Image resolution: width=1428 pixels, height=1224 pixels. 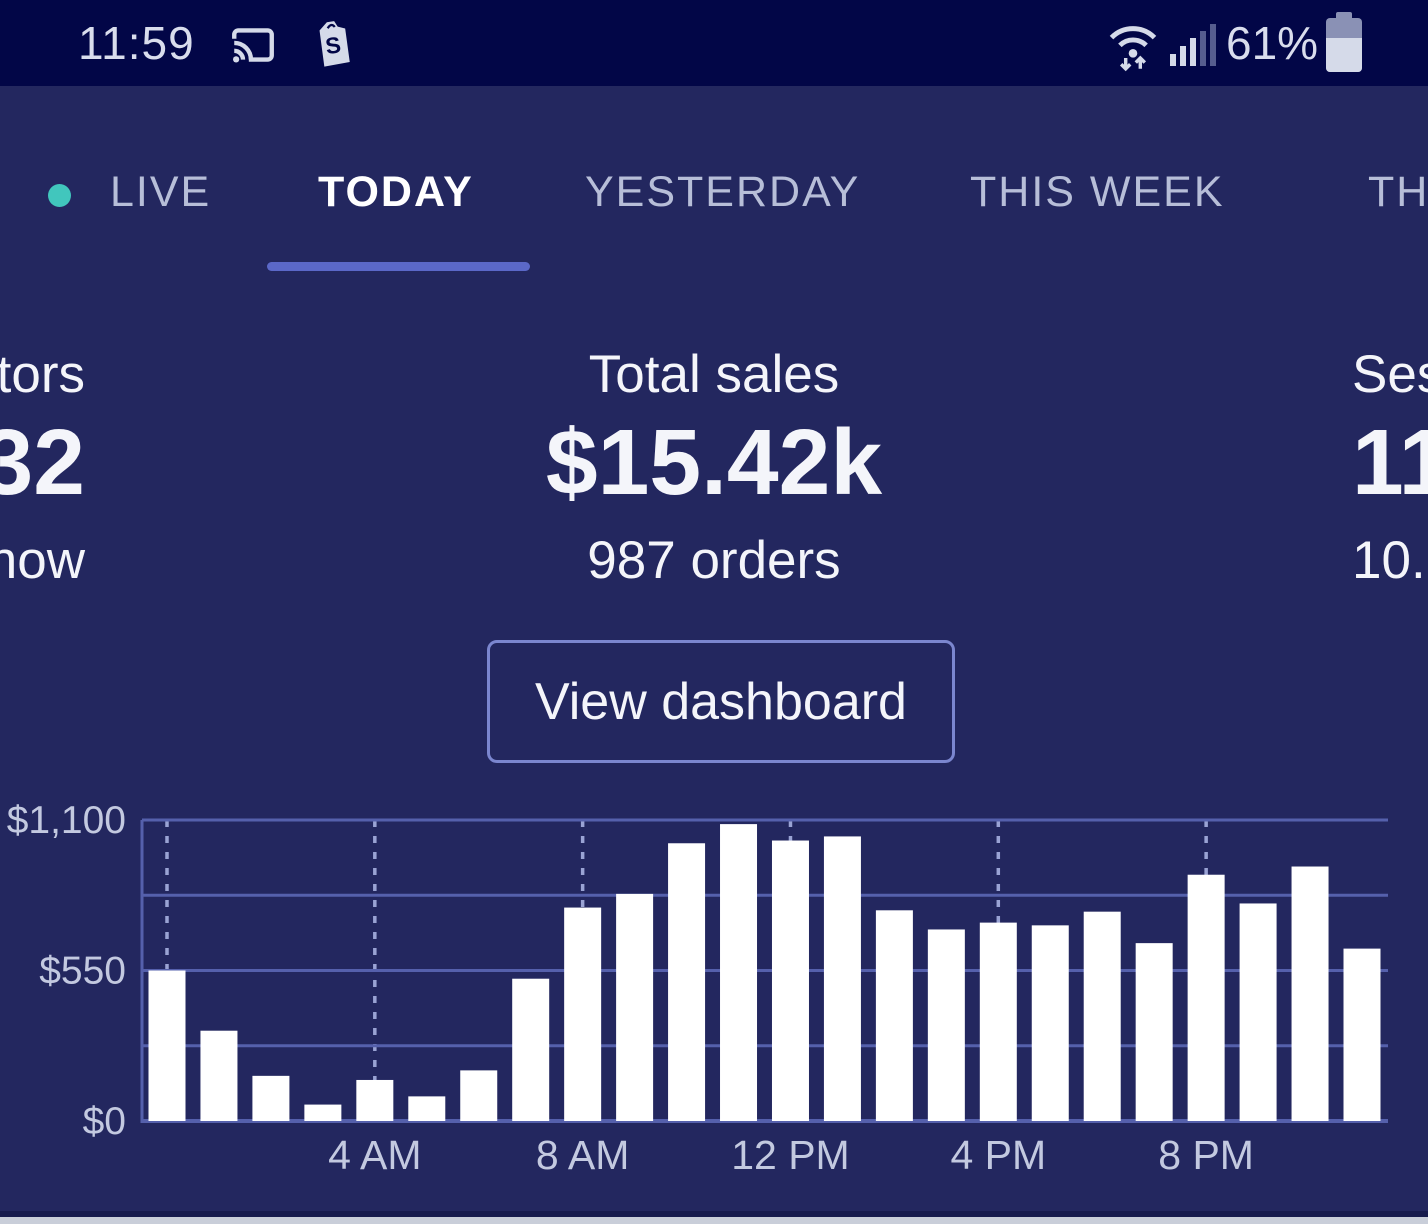 What do you see at coordinates (104, 1121) in the screenshot?
I see `chart-ytick-label: $0` at bounding box center [104, 1121].